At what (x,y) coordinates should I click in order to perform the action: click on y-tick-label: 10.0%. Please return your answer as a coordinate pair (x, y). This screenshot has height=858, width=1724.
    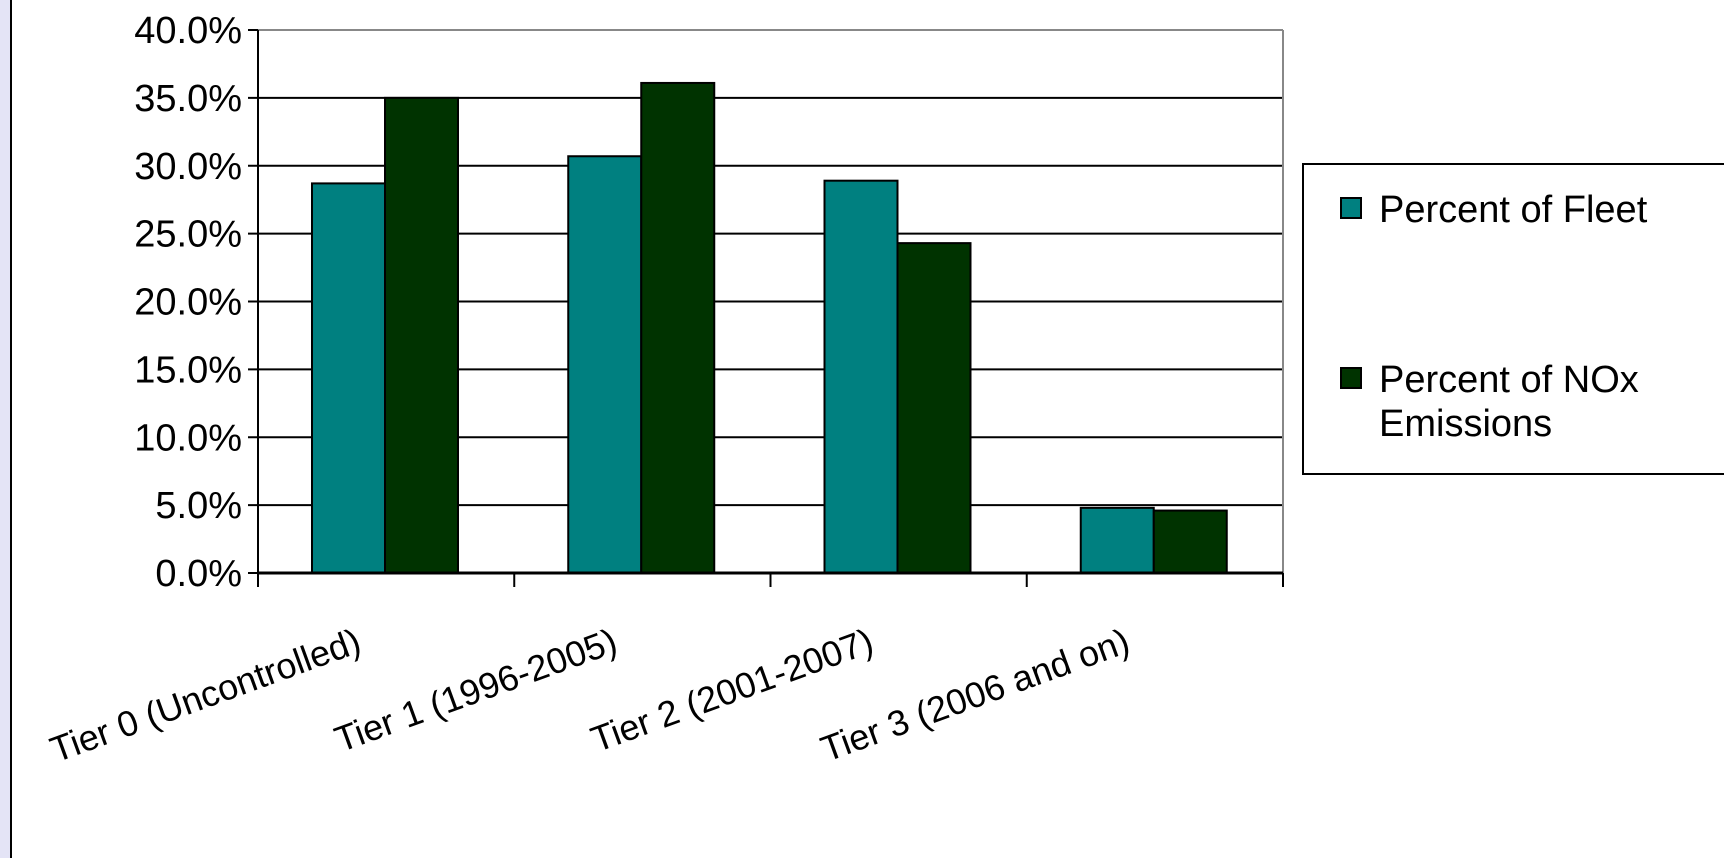
    Looking at the image, I should click on (188, 438).